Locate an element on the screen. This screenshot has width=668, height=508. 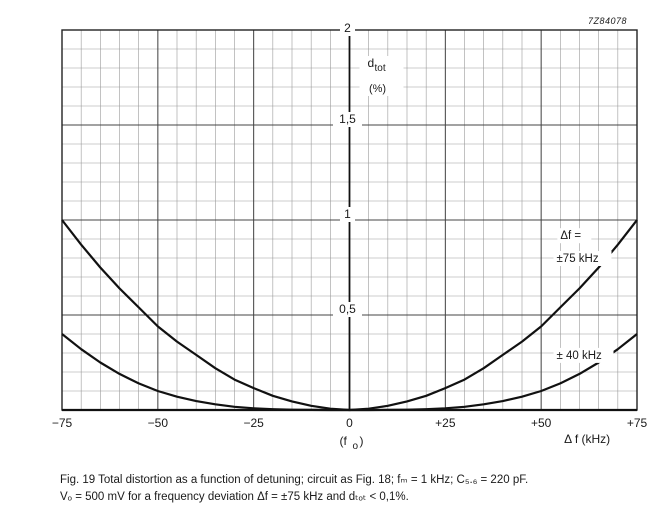
x-tick-label: +50 is located at coordinates (541, 423).